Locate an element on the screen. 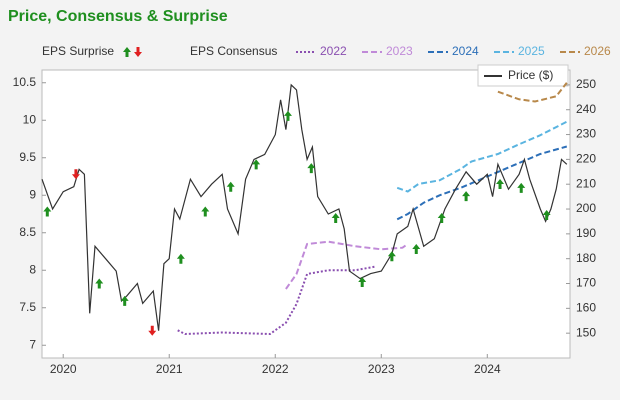 Image resolution: width=620 pixels, height=400 pixels. legend-label: Price ($) is located at coordinates (530, 75).